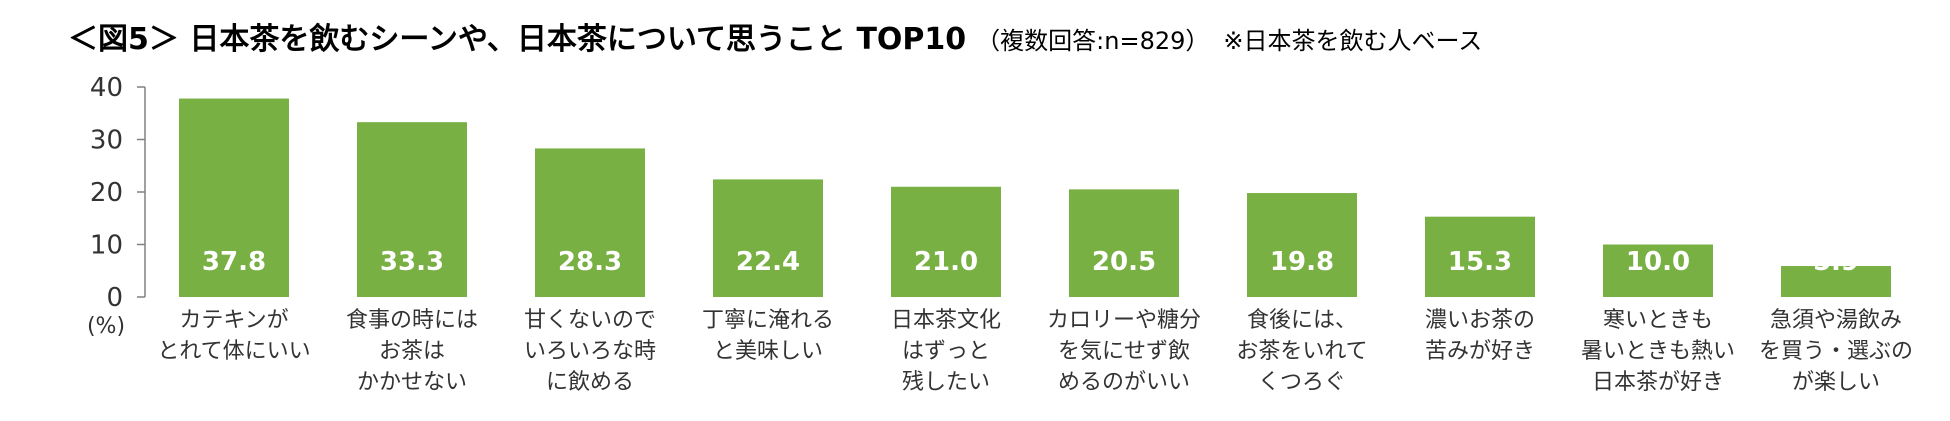 The width and height of the screenshot is (1950, 421). What do you see at coordinates (1836, 262) in the screenshot?
I see `bar-value-label: 5.9` at bounding box center [1836, 262].